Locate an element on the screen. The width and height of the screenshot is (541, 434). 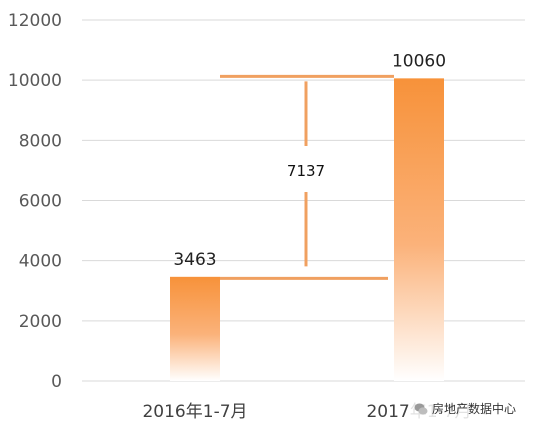
watermark: 房地产数据中心 is located at coordinates (465, 408).